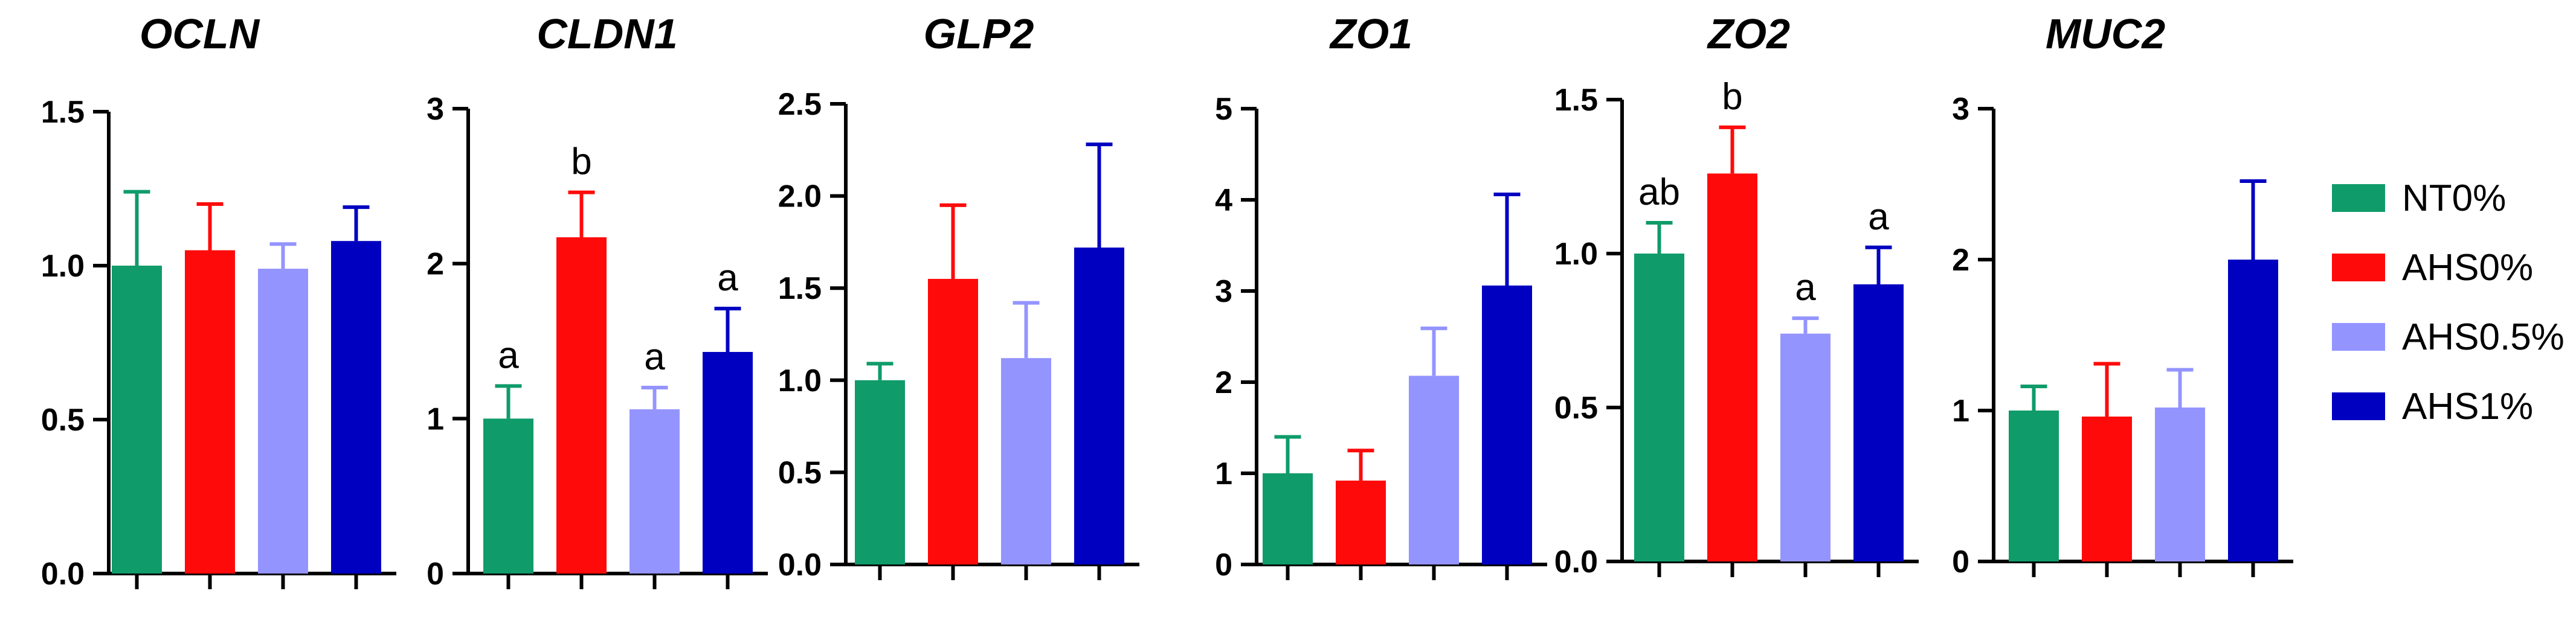  Describe the element at coordinates (1659, 192) in the screenshot. I see `significance-label: ab` at that location.